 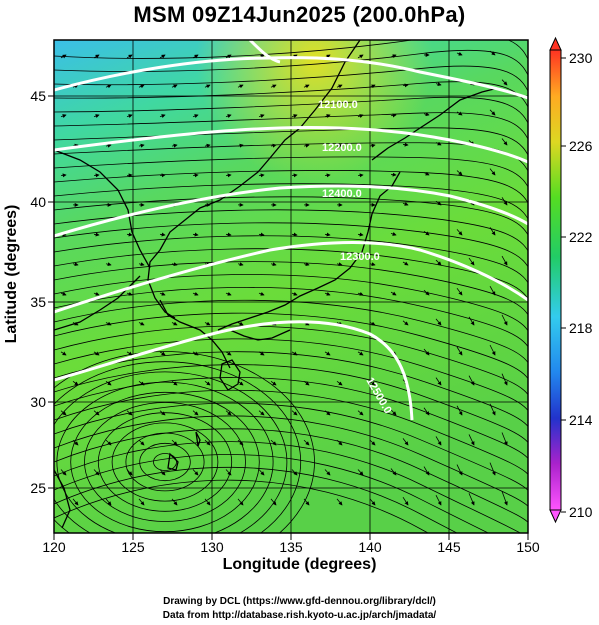 What do you see at coordinates (338, 105) in the screenshot?
I see `contour-label: 12100.0` at bounding box center [338, 105].